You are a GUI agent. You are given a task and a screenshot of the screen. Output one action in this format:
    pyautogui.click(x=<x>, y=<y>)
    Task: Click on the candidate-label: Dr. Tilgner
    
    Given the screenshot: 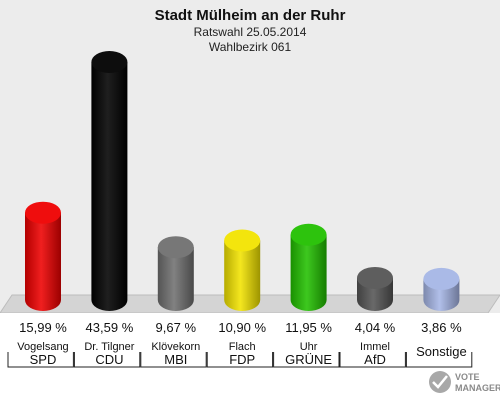 What is the action you would take?
    pyautogui.click(x=109, y=347)
    